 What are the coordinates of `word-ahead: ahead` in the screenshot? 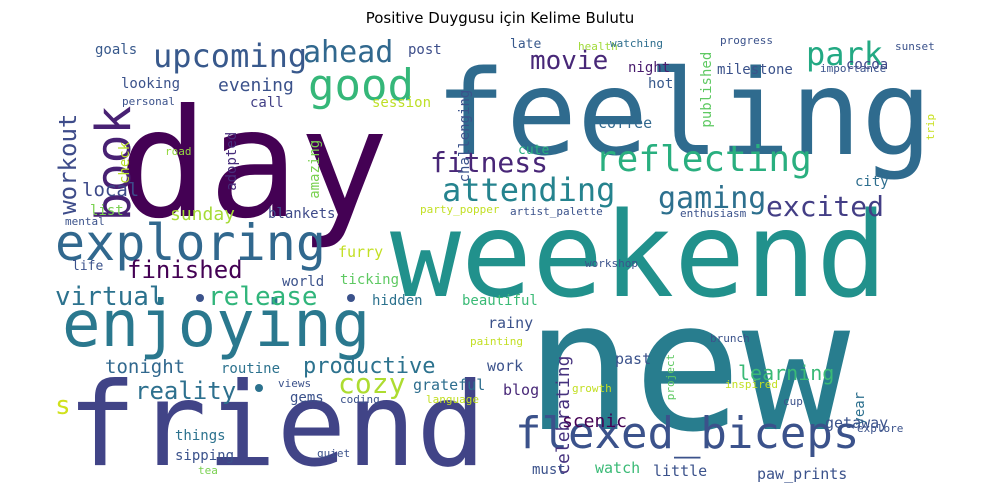 It's located at (348, 54).